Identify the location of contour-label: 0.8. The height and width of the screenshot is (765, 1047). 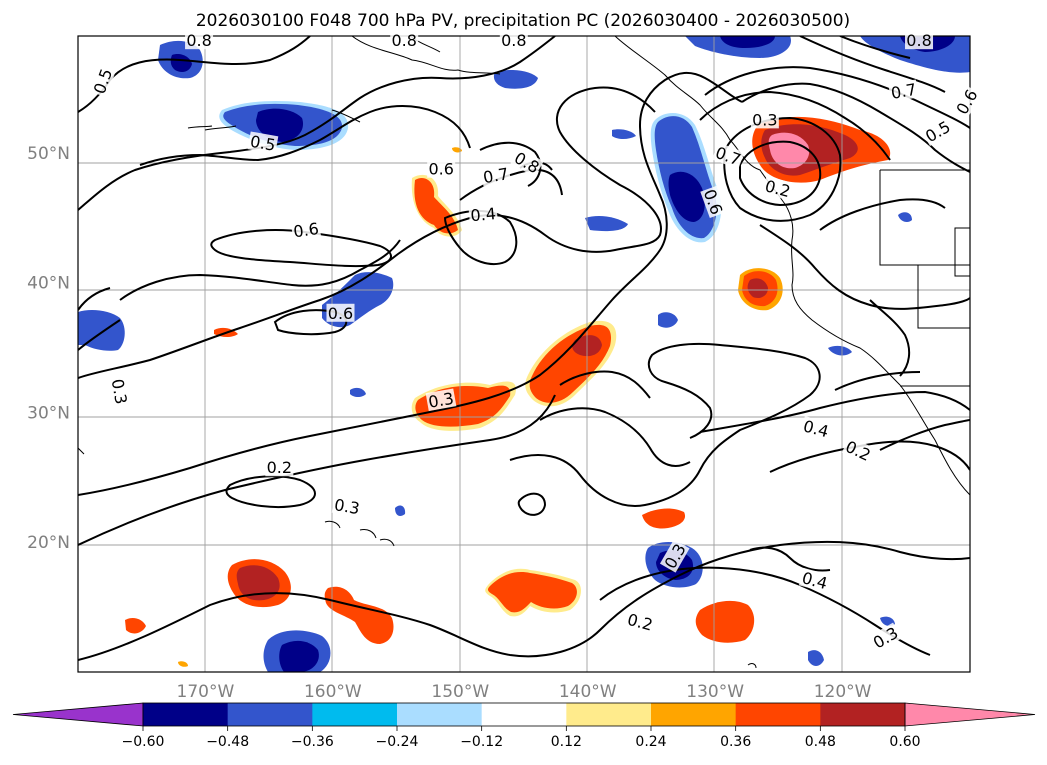
(199, 40).